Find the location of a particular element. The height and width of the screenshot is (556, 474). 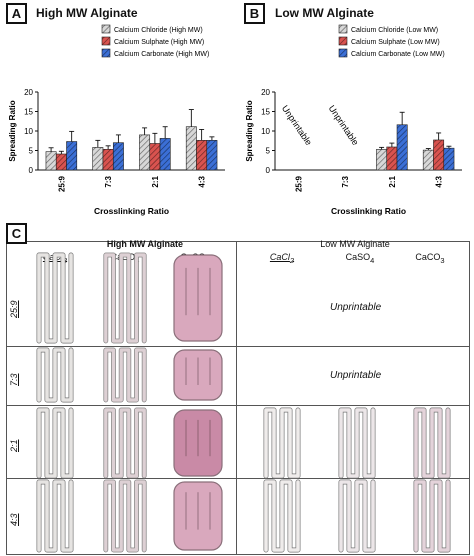

unprintable-label-25-9: Unprintable is located at coordinates (356, 307).